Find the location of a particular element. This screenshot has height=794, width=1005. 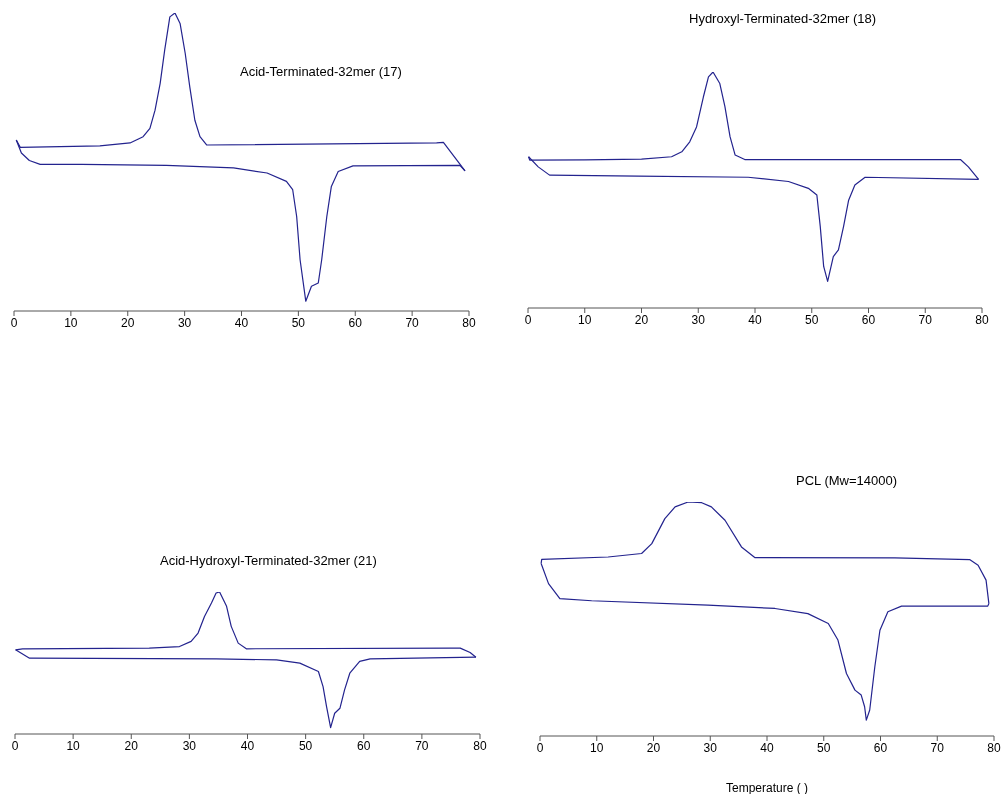

chart-title: Acid-Hydroxyl-Terminated-32mer (21) is located at coordinates (268, 560).